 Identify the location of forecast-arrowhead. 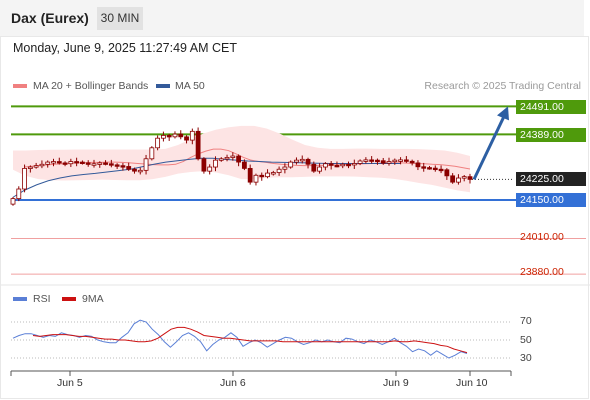
(503, 113).